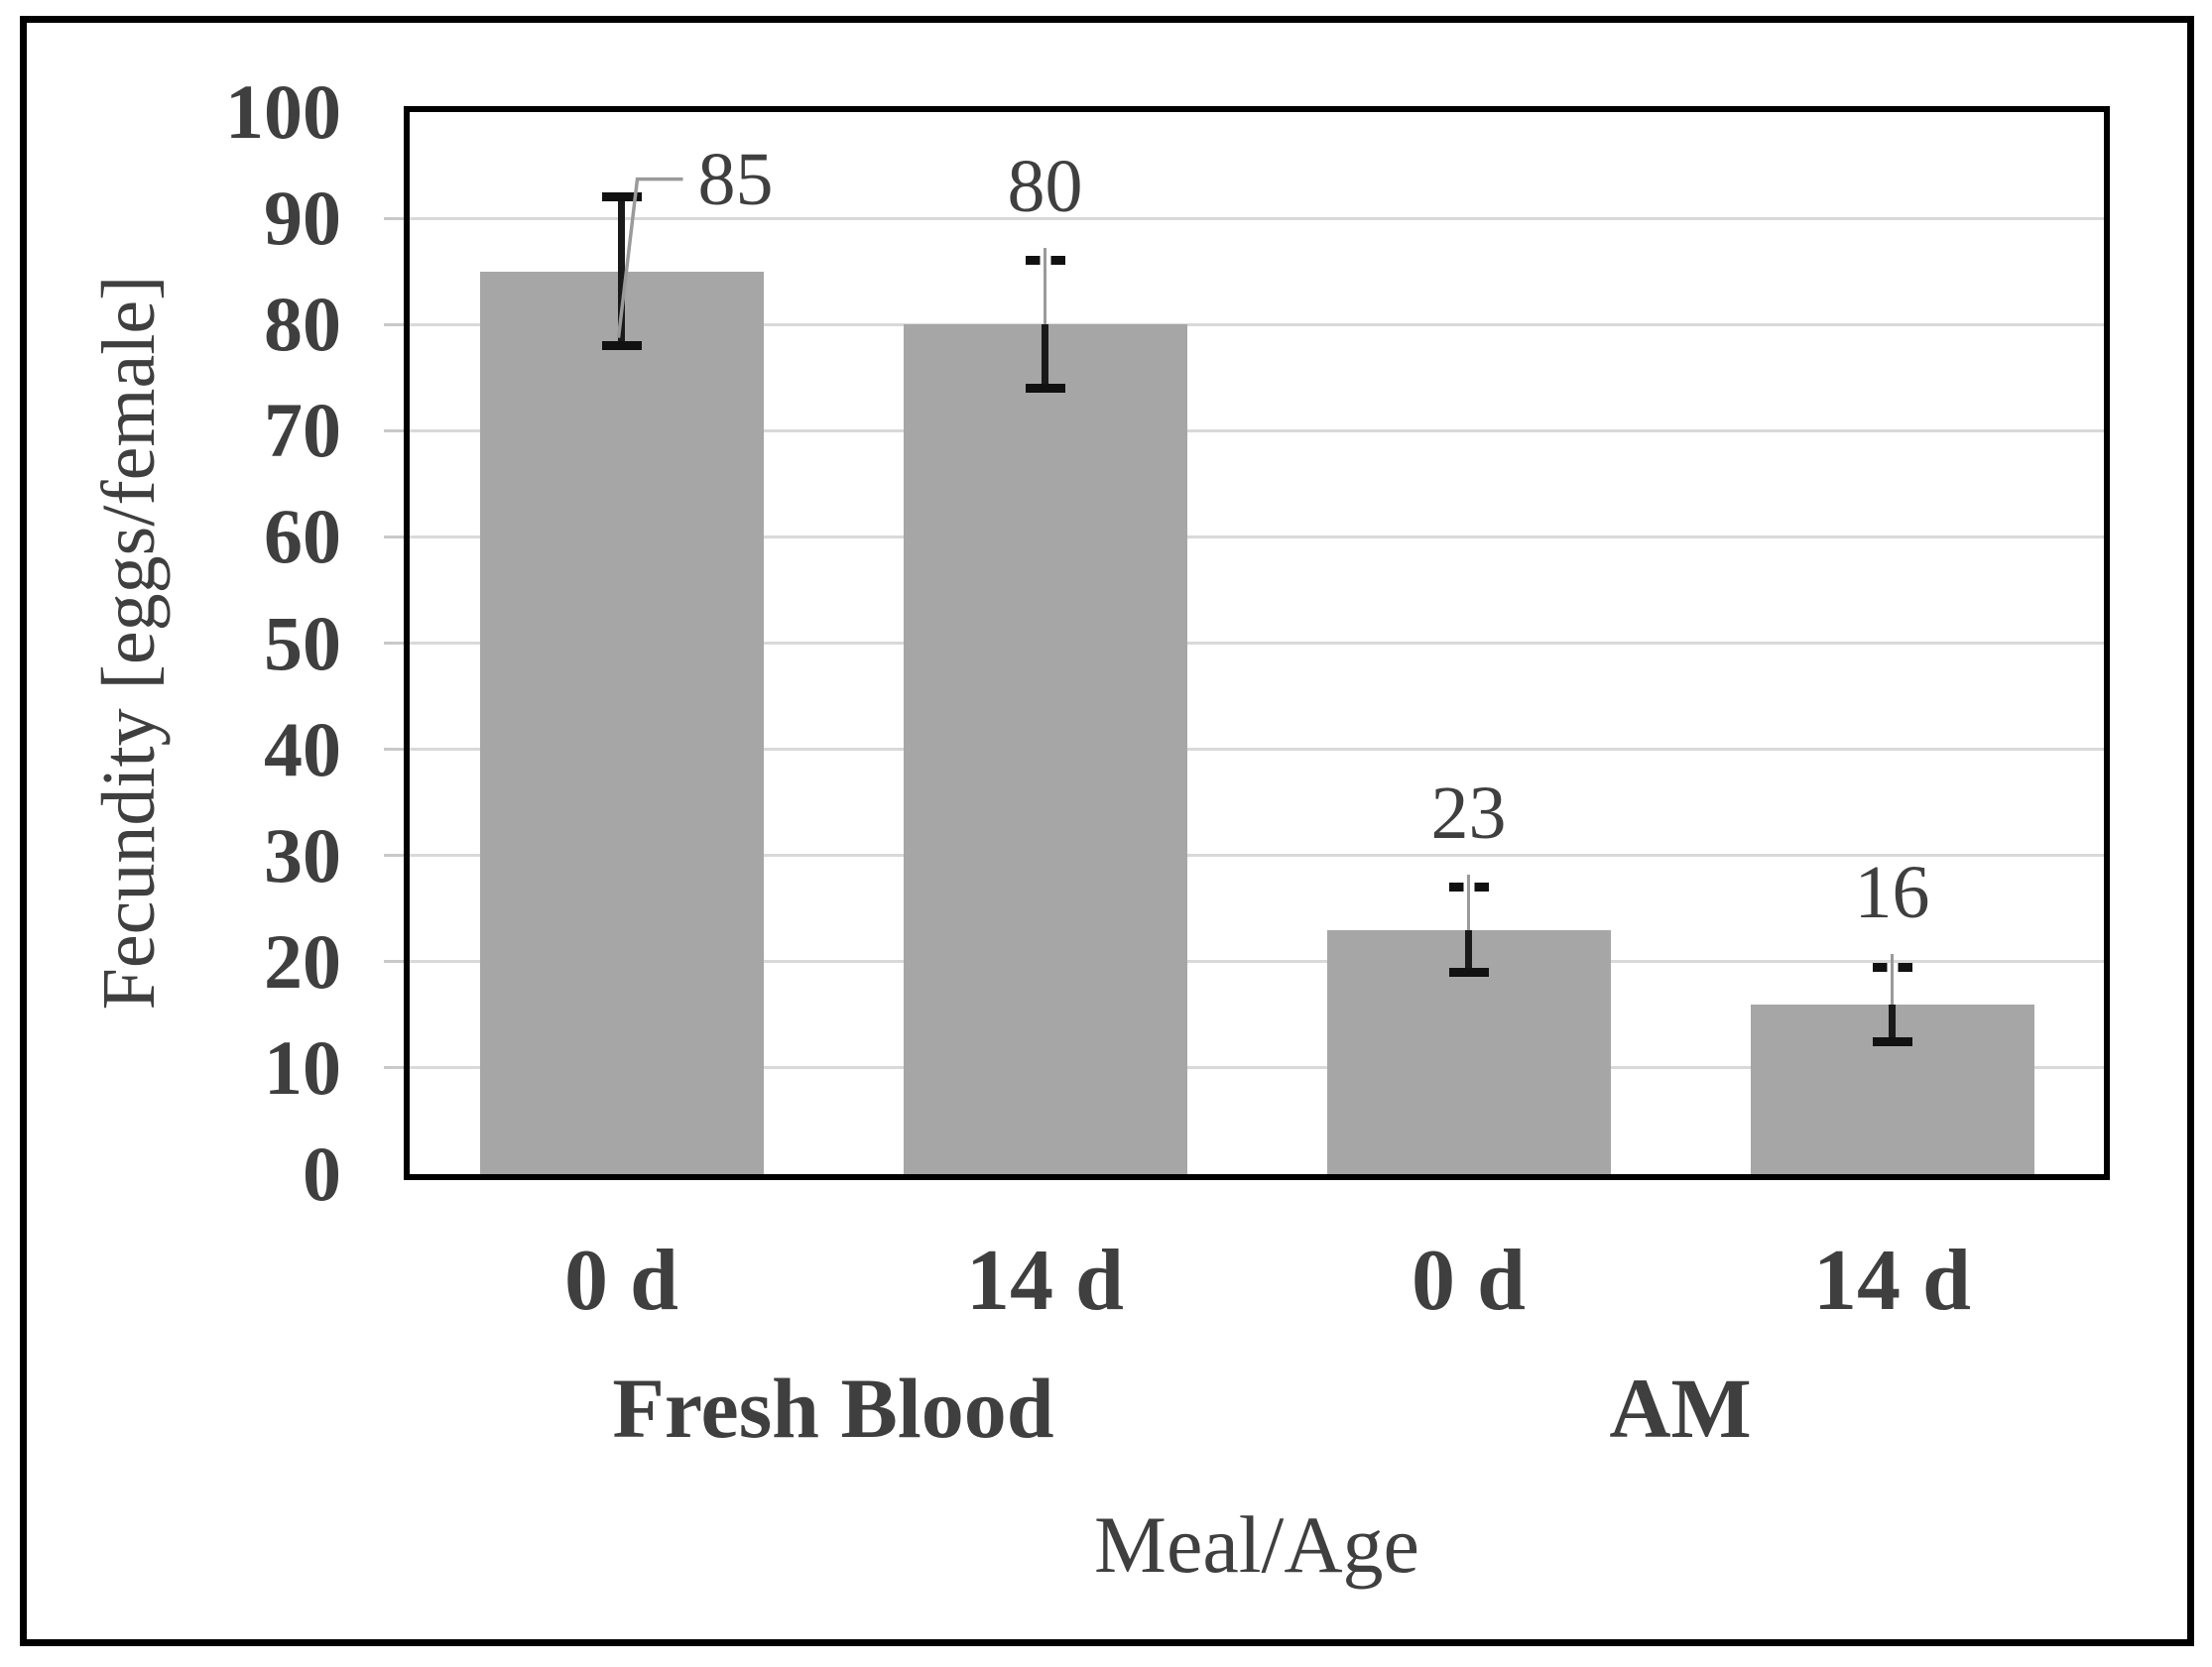 The image size is (2212, 1667). I want to click on x-tick-label-2: 0 d, so click(1469, 1281).